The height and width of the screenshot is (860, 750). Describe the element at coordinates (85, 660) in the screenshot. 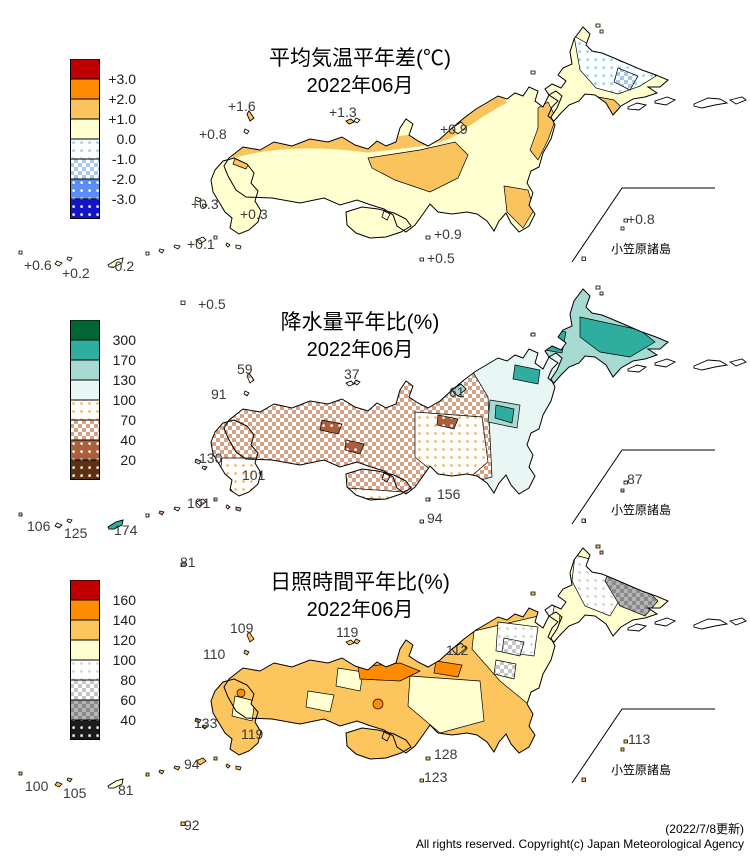

I see `sunshine-legend` at that location.